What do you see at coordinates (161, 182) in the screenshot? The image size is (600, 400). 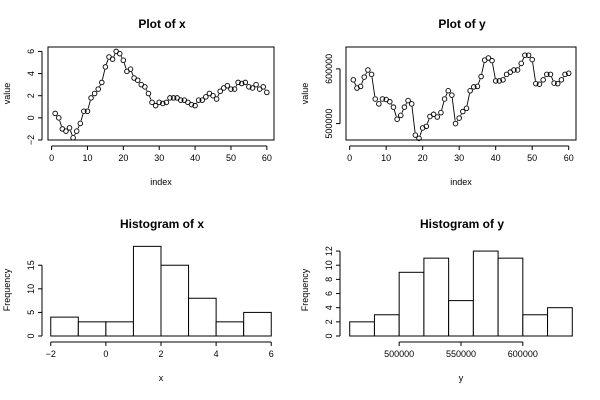 I see `plot-x-x-axis-label: index` at bounding box center [161, 182].